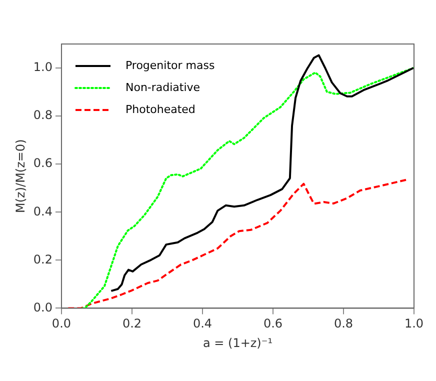  Describe the element at coordinates (132, 323) in the screenshot. I see `x-tick-label: 0.2` at that location.